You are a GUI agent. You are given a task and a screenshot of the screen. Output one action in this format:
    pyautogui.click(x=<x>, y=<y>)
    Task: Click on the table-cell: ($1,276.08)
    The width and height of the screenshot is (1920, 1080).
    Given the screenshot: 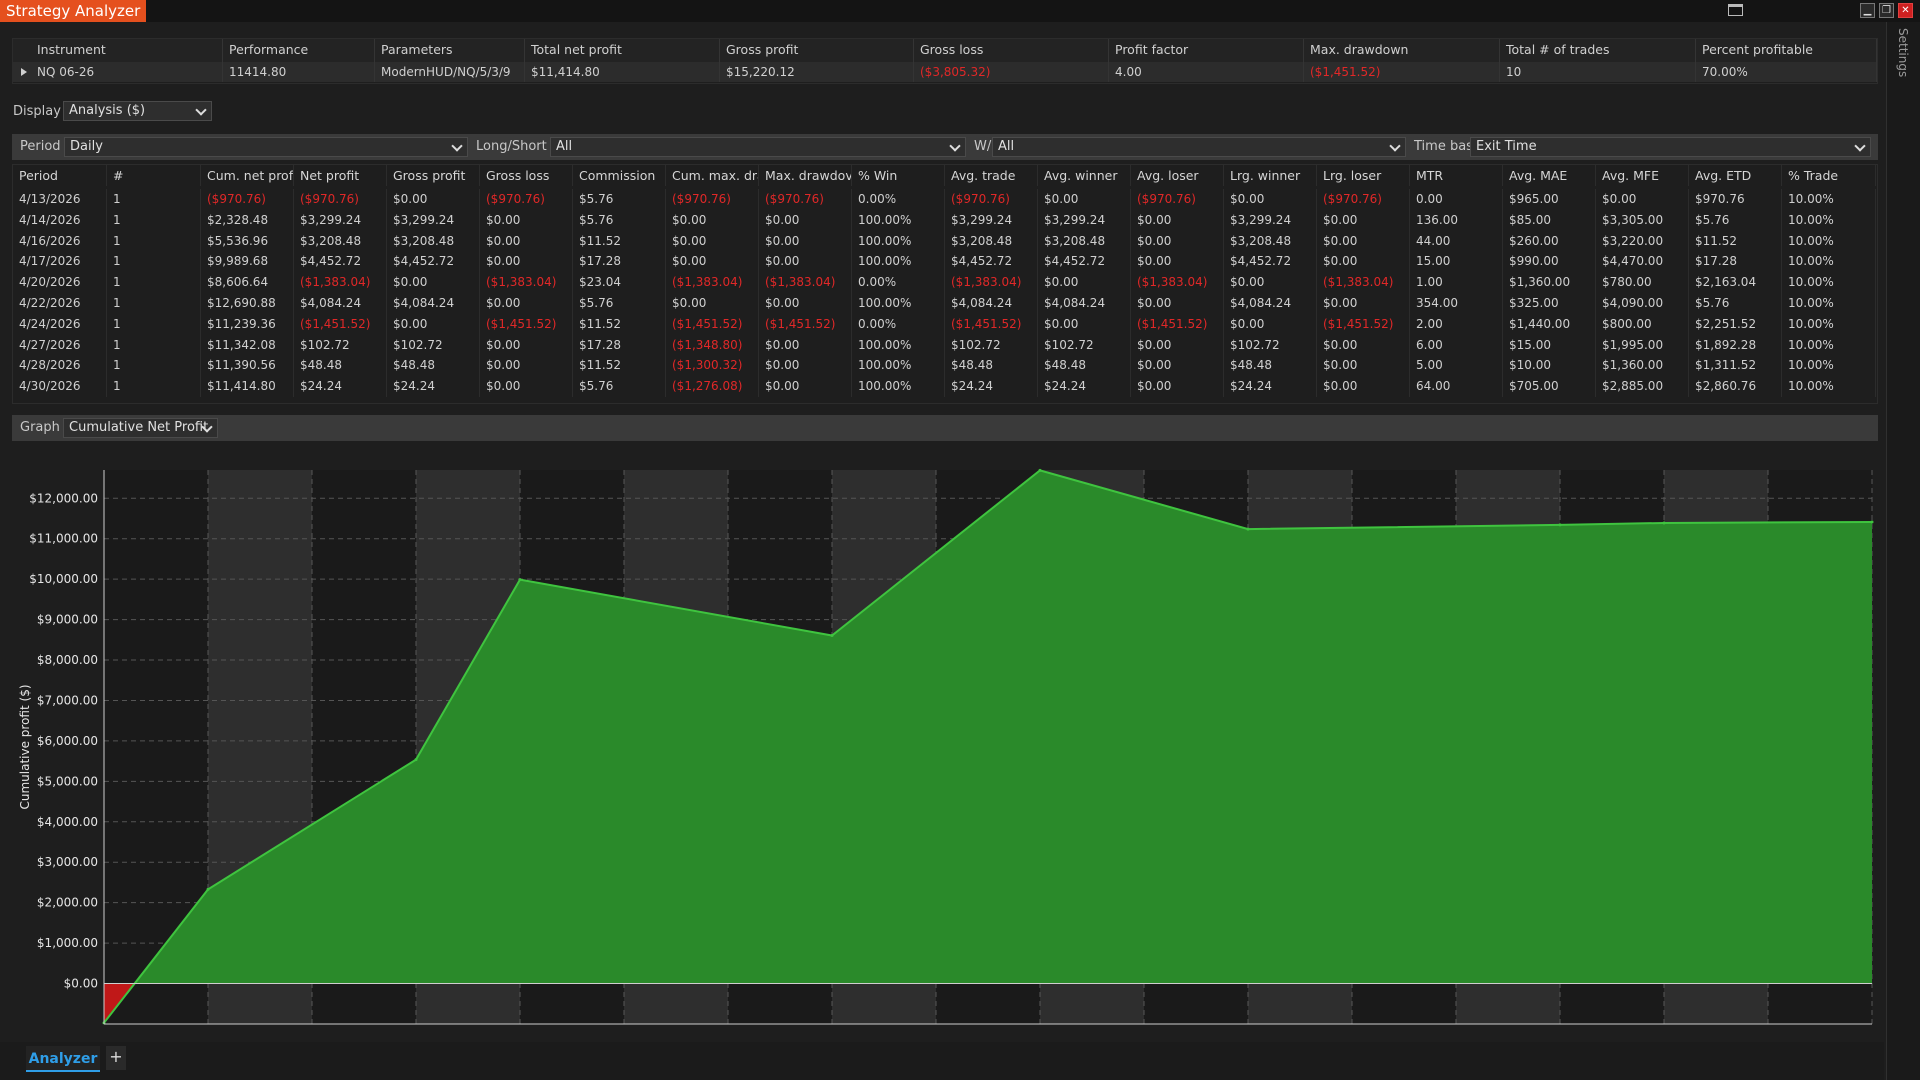 What is the action you would take?
    pyautogui.click(x=712, y=387)
    